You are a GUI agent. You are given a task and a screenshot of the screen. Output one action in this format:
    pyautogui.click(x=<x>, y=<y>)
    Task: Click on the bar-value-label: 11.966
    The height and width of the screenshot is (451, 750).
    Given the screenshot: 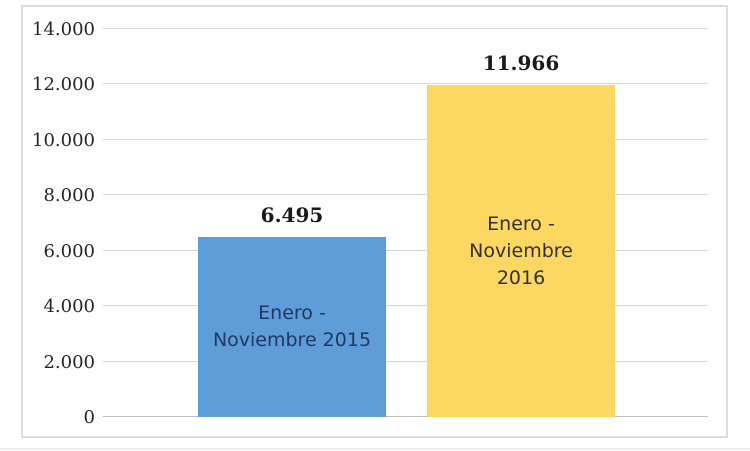 What is the action you would take?
    pyautogui.click(x=521, y=63)
    